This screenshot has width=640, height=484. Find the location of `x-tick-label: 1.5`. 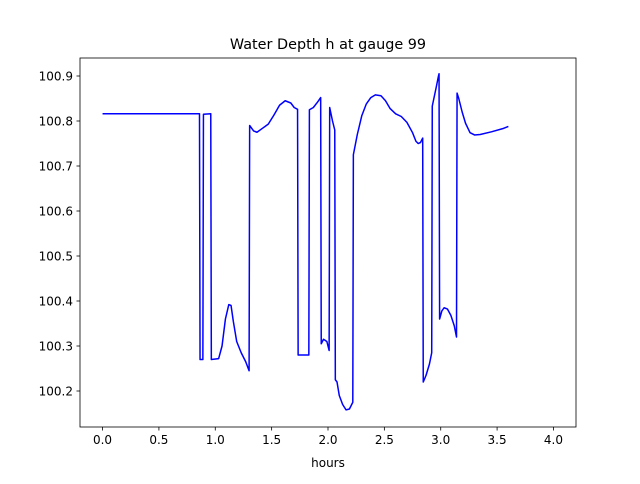

x-tick-label: 1.5 is located at coordinates (271, 440).